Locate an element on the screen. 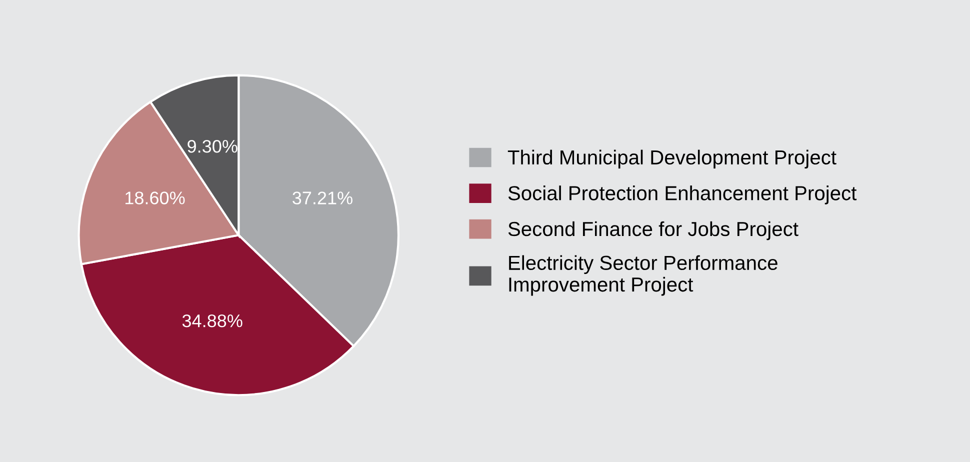 Image resolution: width=970 pixels, height=462 pixels. legend-label: Social Protection Enhancement Project is located at coordinates (682, 195).